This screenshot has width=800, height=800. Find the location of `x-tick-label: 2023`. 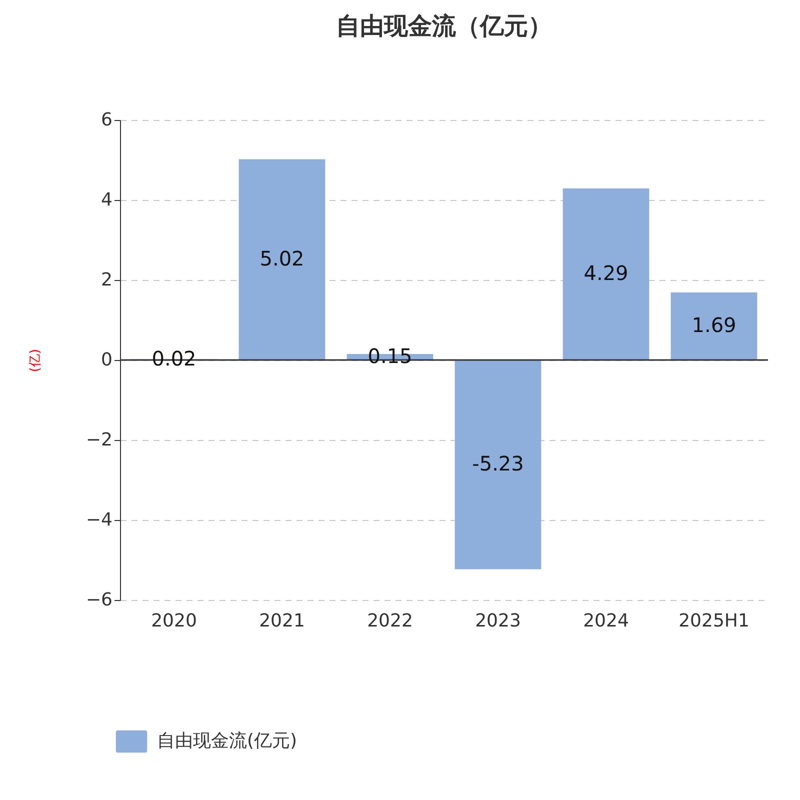

x-tick-label: 2023 is located at coordinates (498, 621).